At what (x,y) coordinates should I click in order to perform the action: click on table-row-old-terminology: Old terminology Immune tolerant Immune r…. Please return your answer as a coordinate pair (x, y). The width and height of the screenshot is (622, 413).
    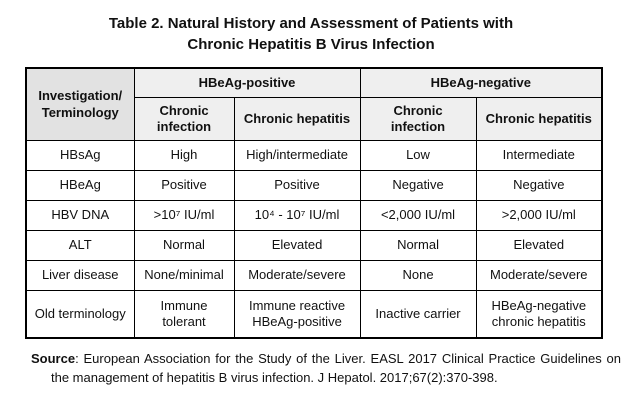
    Looking at the image, I should click on (314, 314).